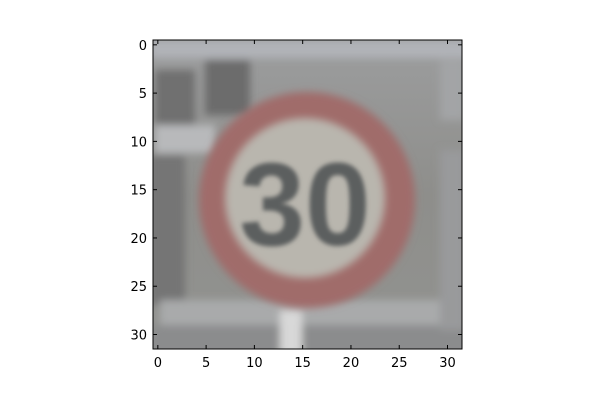 The width and height of the screenshot is (600, 400). I want to click on y-axis-tick-labels: 0 5 10 15 20 25 30, so click(138, 191).